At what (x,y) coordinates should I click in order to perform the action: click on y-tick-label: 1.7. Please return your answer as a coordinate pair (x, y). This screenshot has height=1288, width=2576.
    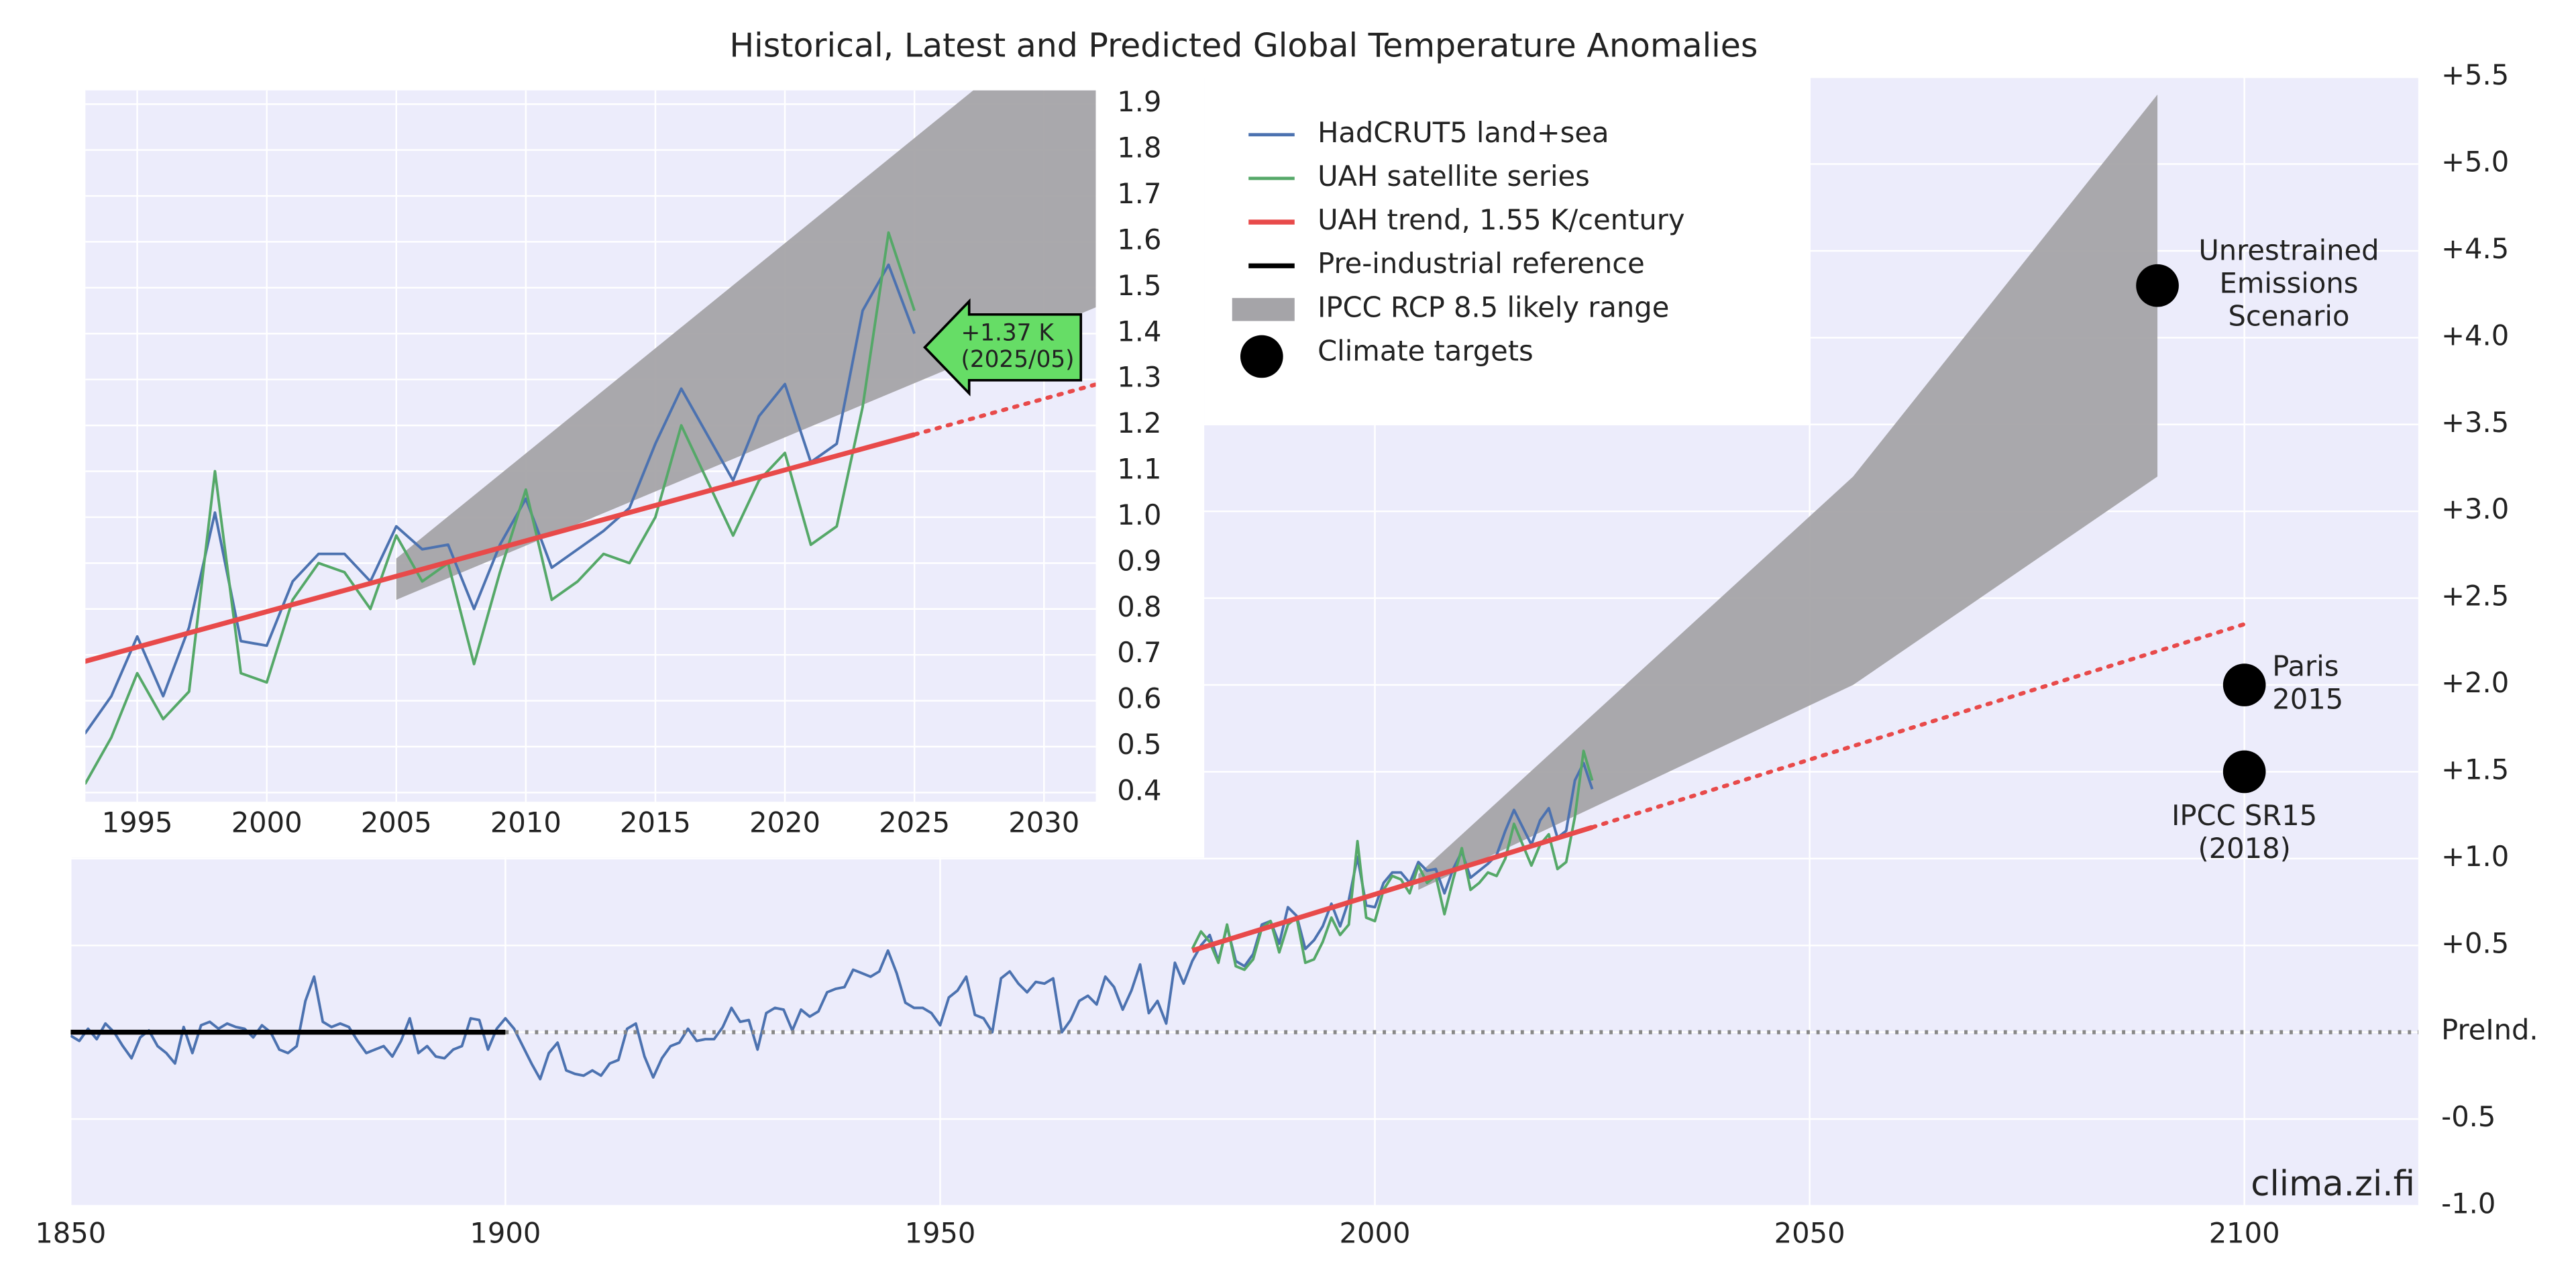
    Looking at the image, I should click on (1139, 193).